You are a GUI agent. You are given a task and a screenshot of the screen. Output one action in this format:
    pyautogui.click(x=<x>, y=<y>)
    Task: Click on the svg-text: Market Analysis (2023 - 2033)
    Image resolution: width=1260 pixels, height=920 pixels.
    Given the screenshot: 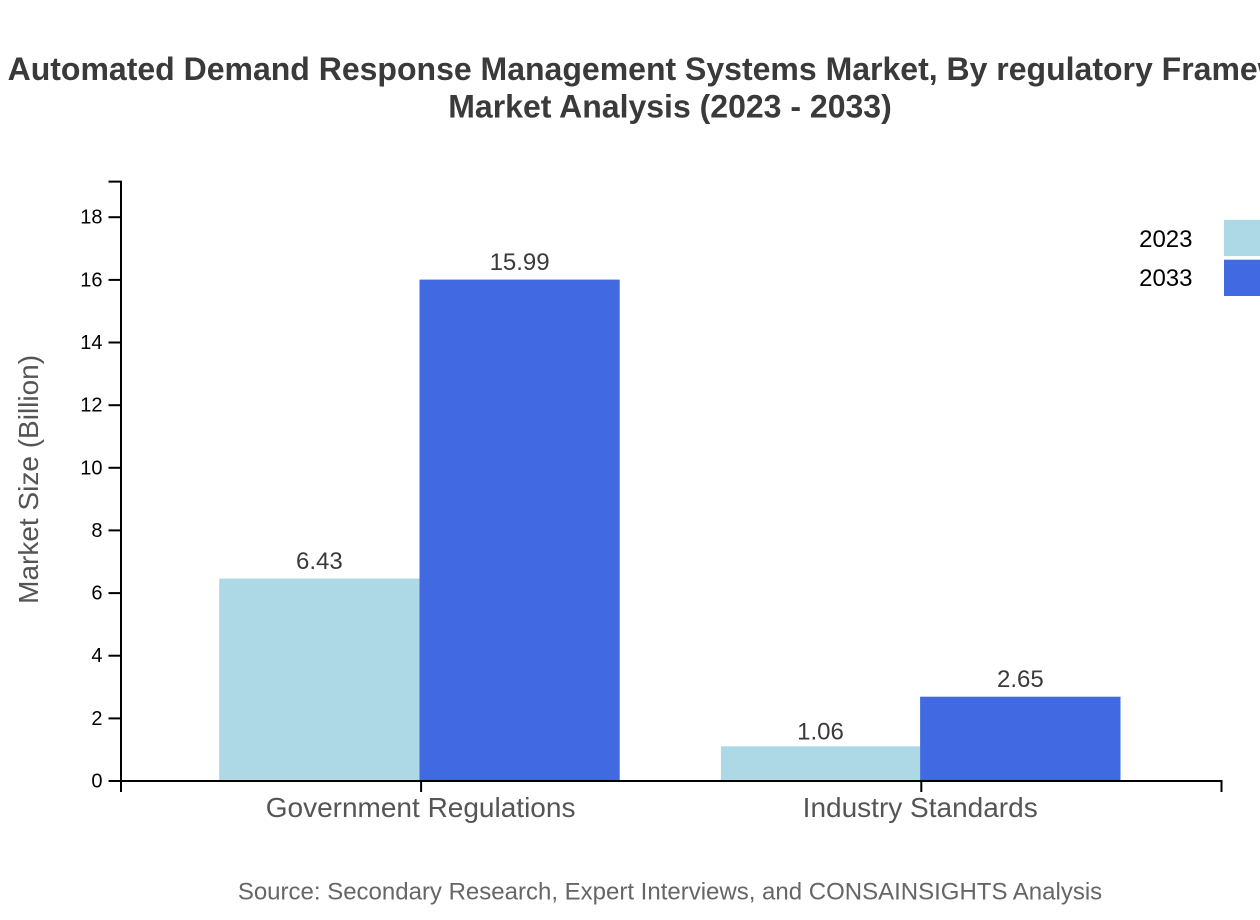 What is the action you would take?
    pyautogui.click(x=670, y=106)
    